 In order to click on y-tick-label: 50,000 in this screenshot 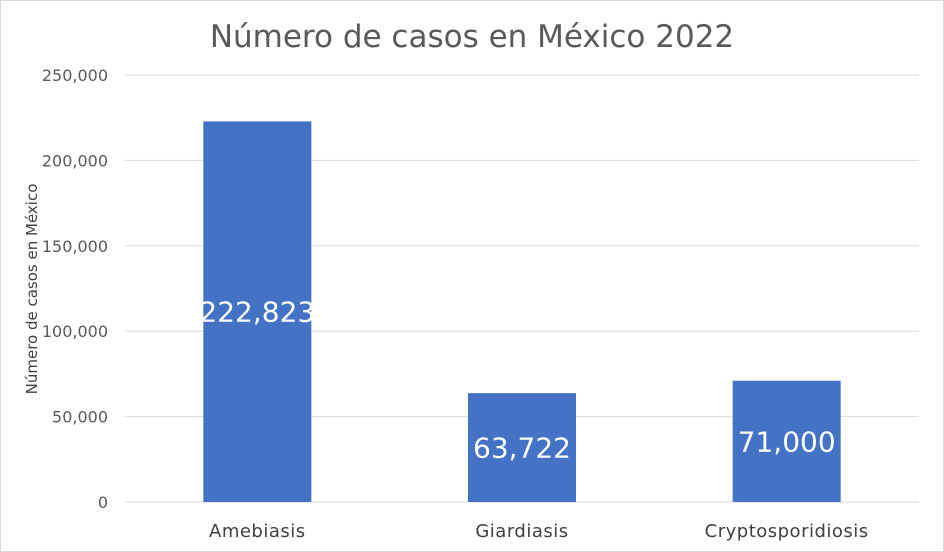, I will do `click(80, 417)`.